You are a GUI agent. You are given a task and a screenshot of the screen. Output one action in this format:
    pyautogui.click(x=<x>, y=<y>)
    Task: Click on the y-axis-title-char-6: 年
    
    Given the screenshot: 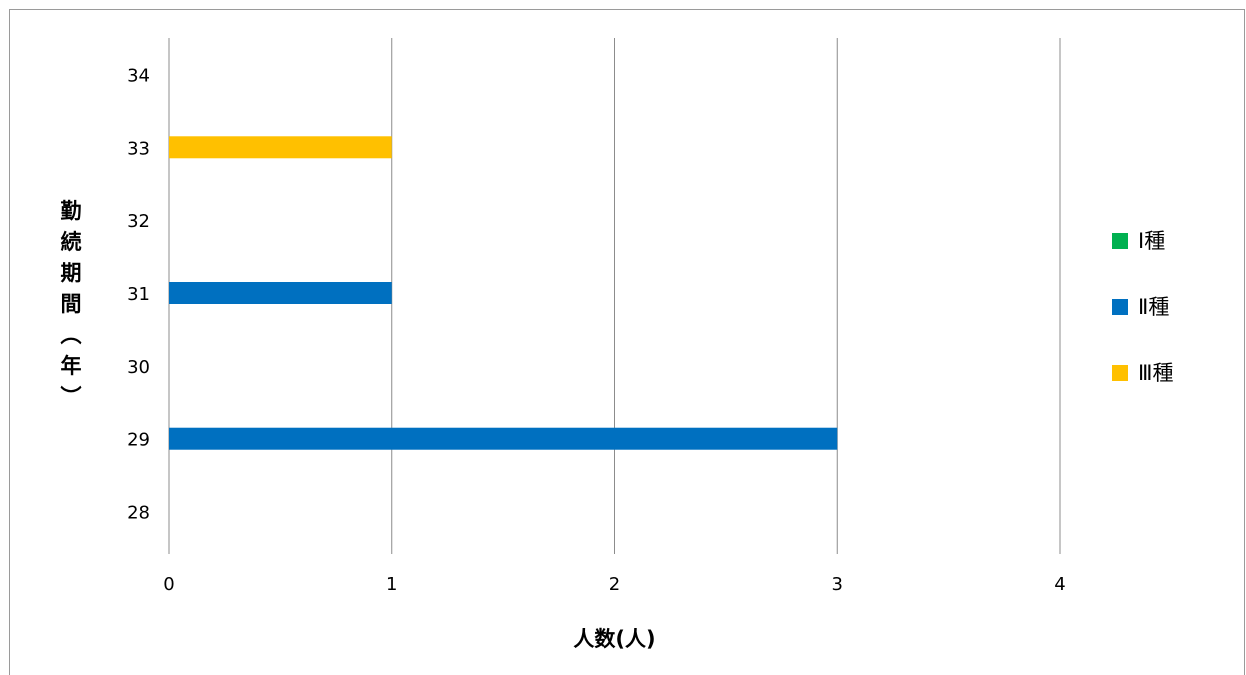 What is the action you would take?
    pyautogui.click(x=71, y=366)
    